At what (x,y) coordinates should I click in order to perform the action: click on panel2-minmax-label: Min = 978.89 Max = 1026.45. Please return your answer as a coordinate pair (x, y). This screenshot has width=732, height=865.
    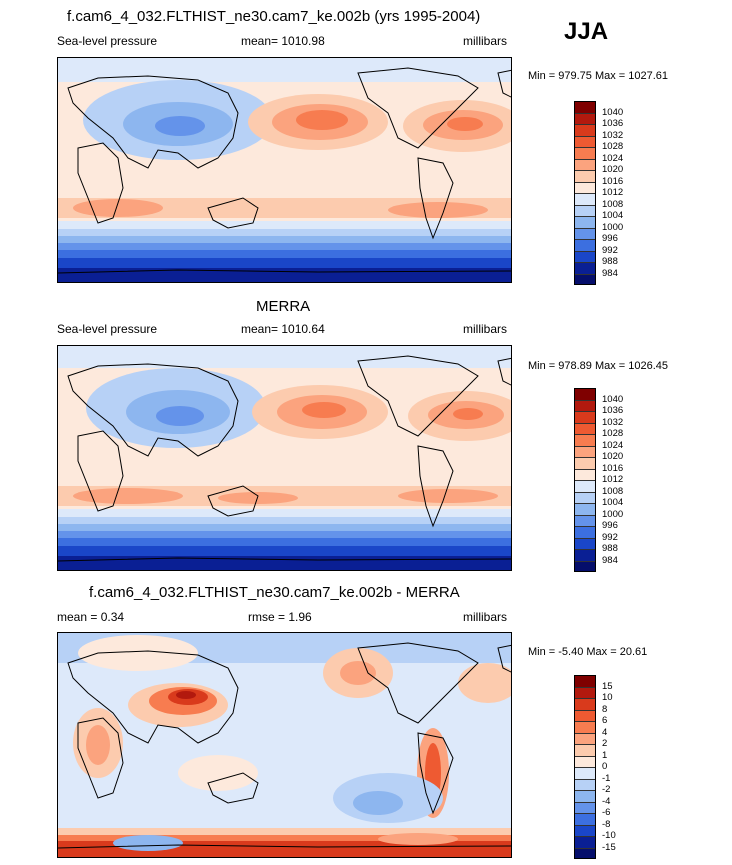
    Looking at the image, I should click on (598, 366).